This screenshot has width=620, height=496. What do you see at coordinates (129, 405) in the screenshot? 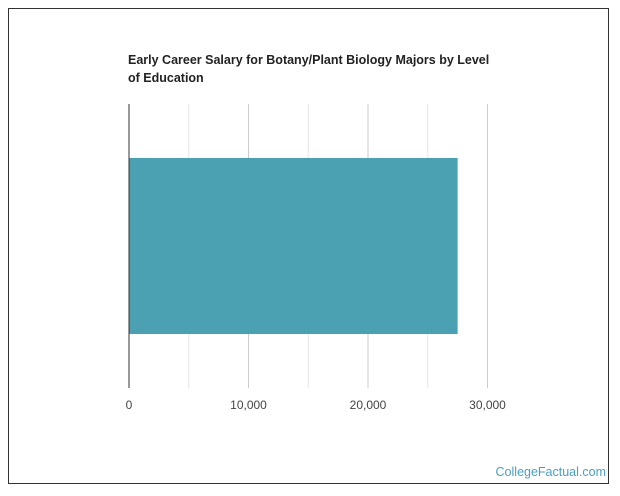
I see `x-tick-label: 0` at bounding box center [129, 405].